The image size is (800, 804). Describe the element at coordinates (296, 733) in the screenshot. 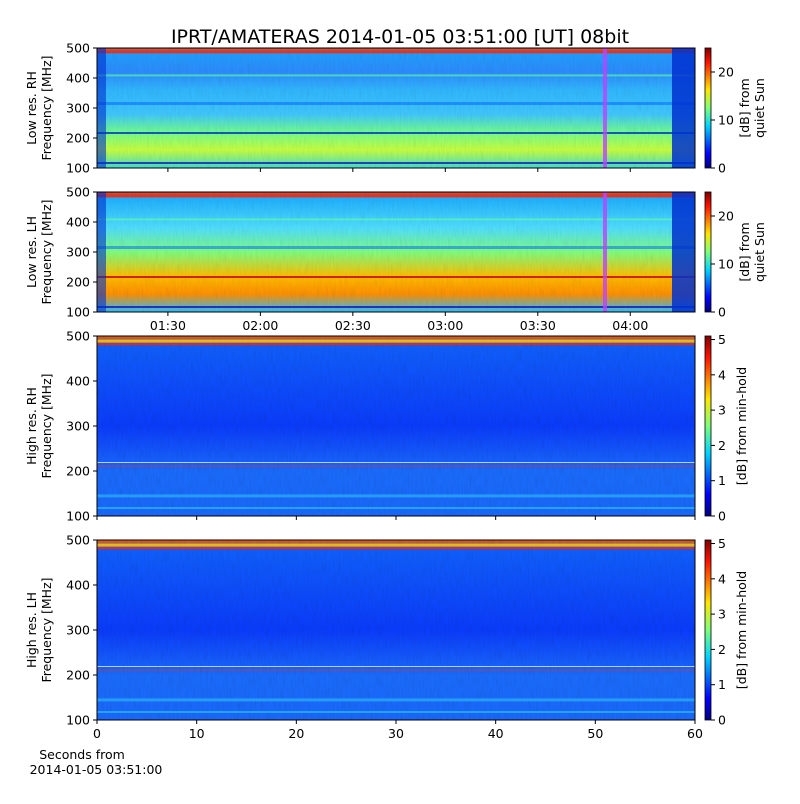

I see `x-tick-label: 20` at that location.